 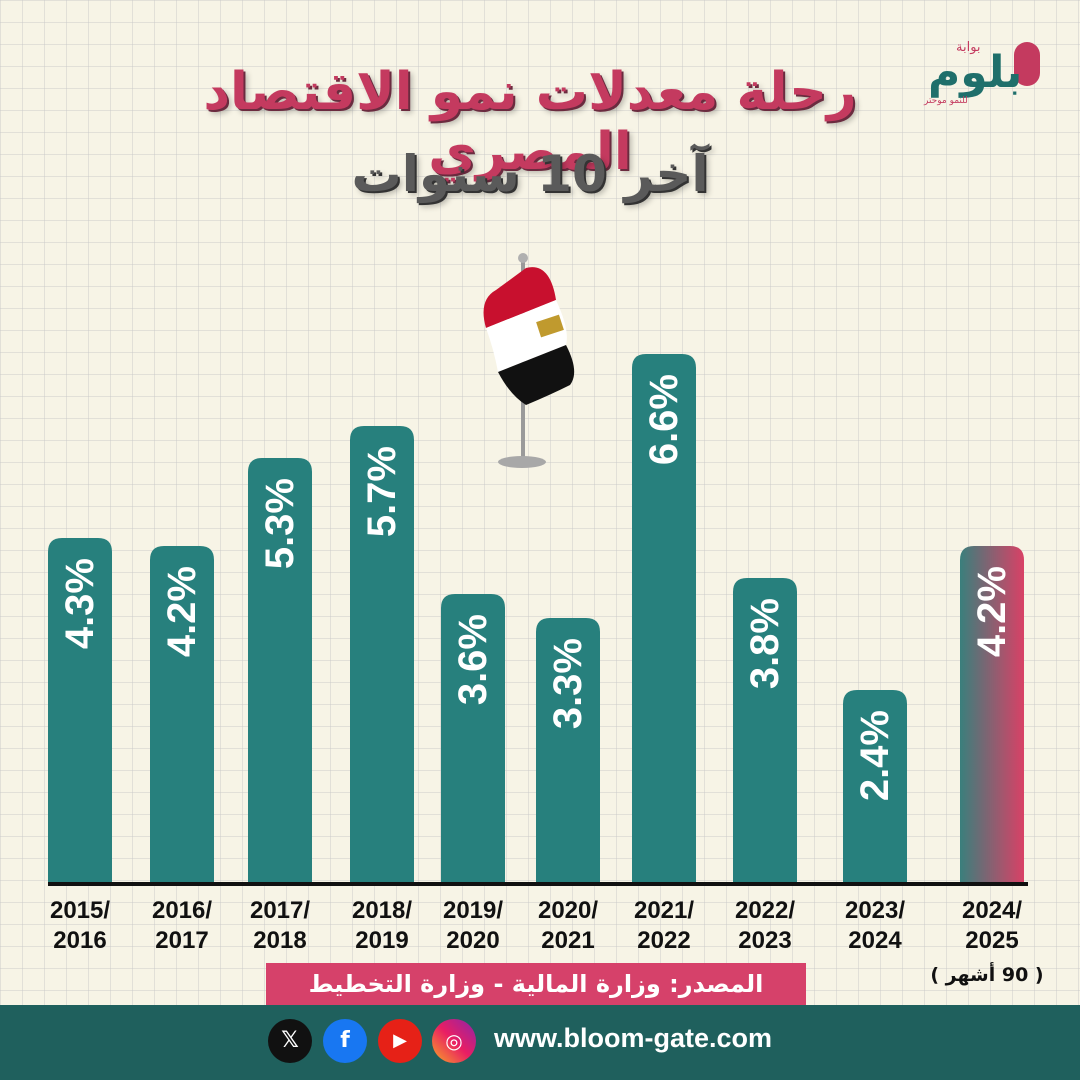 I want to click on x-tick-label-5-0: 2020/, so click(x=568, y=910).